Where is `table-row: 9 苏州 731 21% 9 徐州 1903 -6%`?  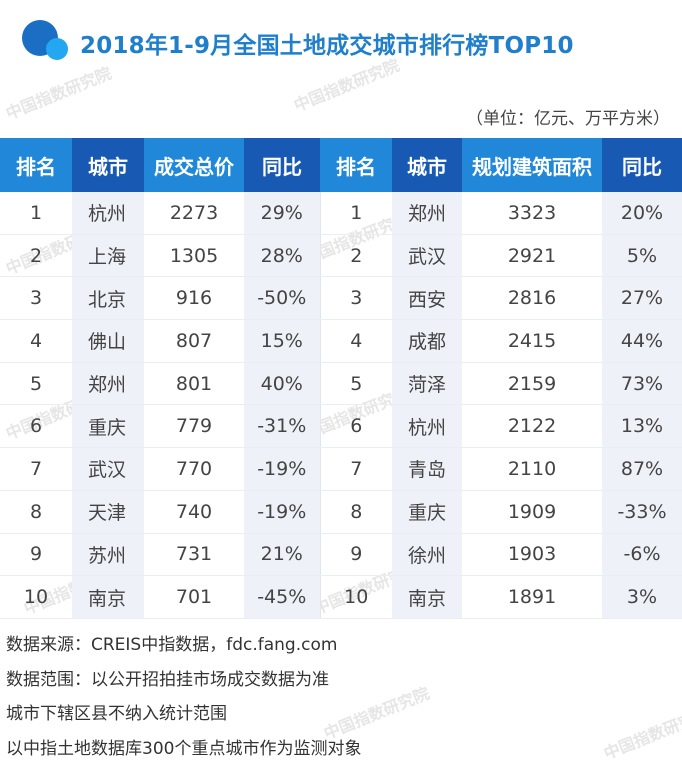
table-row: 9 苏州 731 21% 9 徐州 1903 -6% is located at coordinates (341, 555).